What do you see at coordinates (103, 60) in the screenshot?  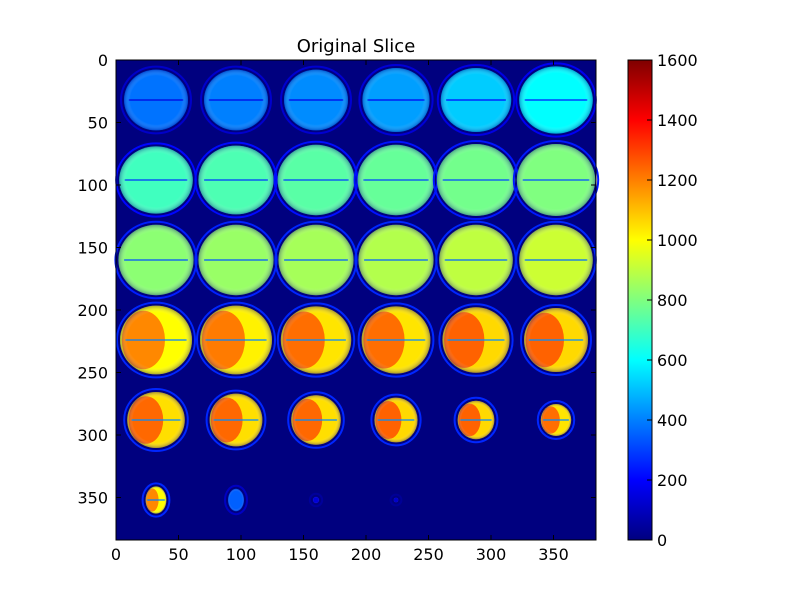 I see `y-tick-label: 0` at bounding box center [103, 60].